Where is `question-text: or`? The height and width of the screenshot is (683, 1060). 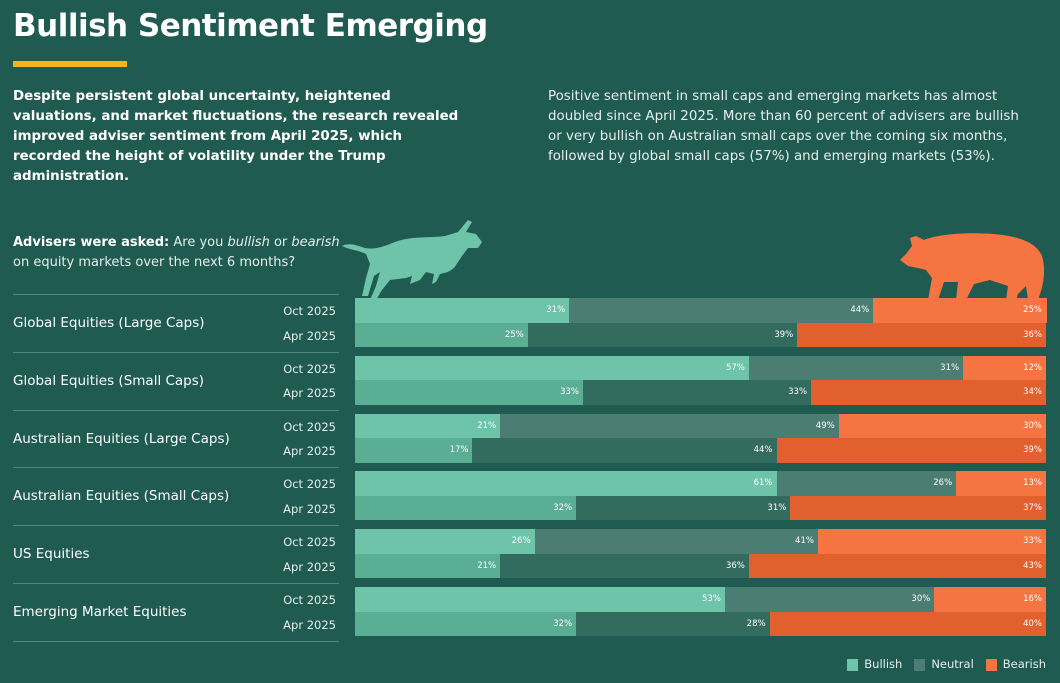
question-text: or is located at coordinates (280, 242).